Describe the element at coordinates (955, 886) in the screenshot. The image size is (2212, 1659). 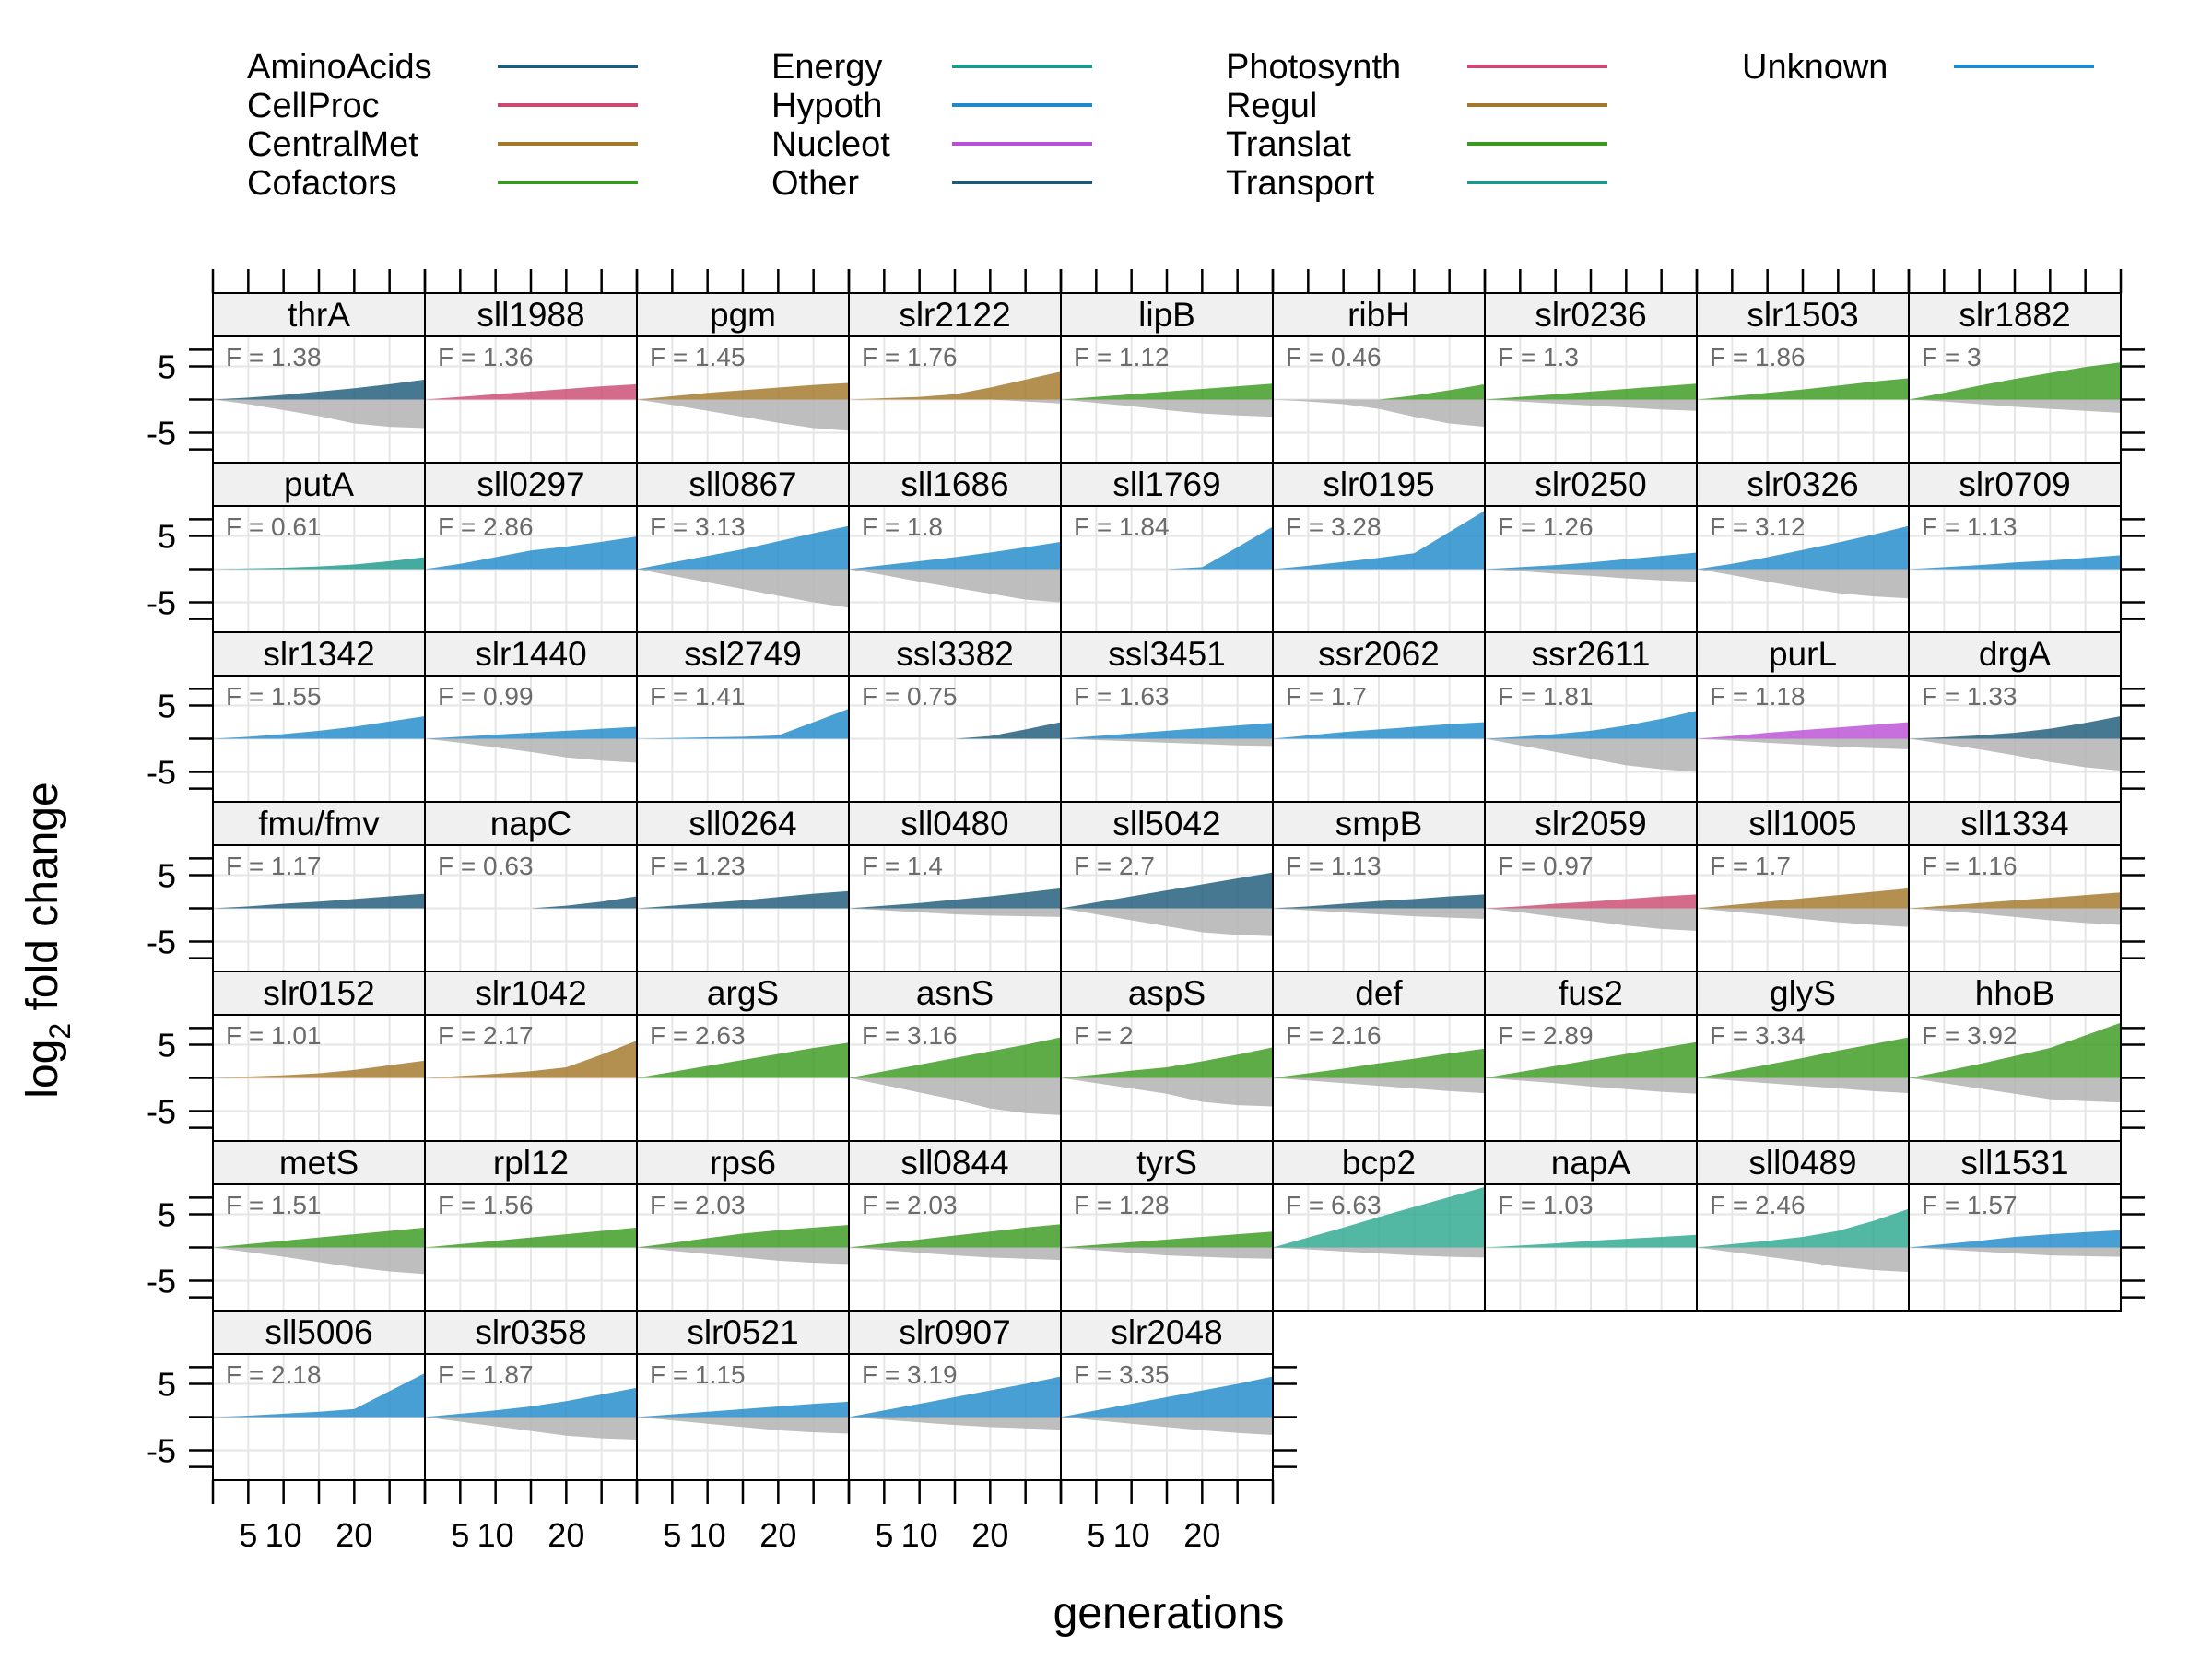
I see `panel-sll0480: sll0480 F = 1.4` at that location.